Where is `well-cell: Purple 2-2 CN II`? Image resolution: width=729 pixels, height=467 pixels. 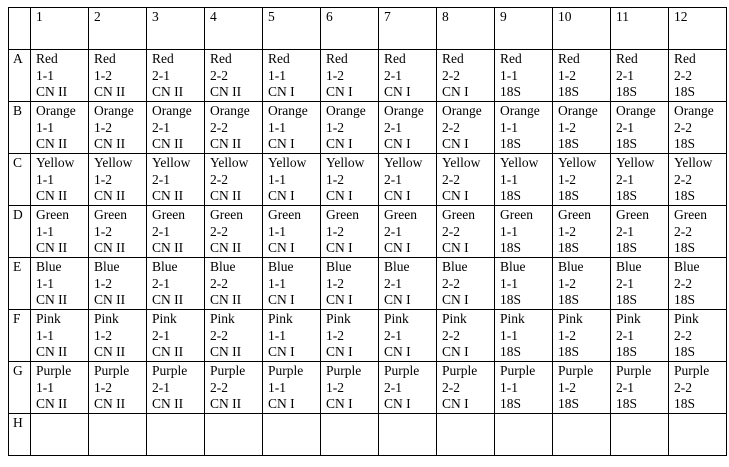
well-cell: Purple 2-2 CN II is located at coordinates (233, 387).